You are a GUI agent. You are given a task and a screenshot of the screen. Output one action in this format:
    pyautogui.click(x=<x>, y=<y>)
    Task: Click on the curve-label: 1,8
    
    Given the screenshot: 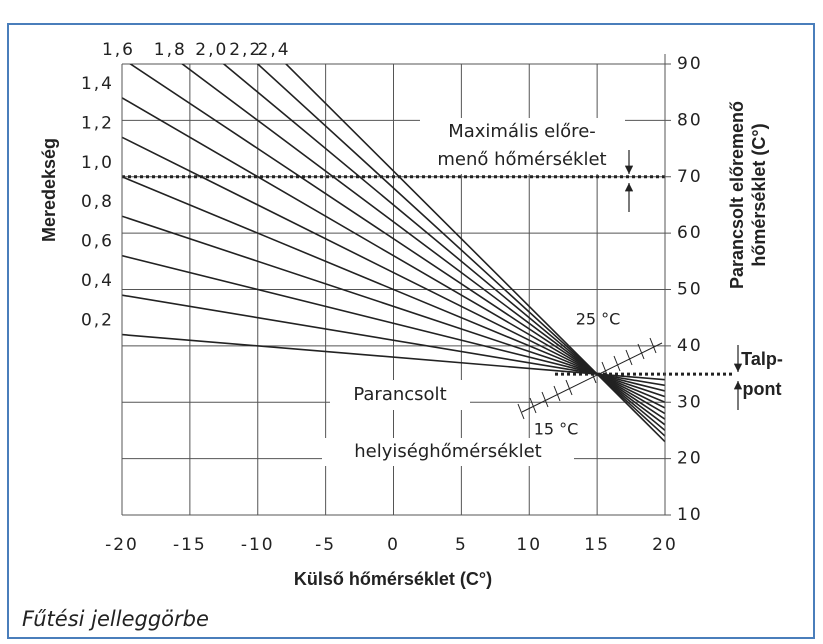 What is the action you would take?
    pyautogui.click(x=170, y=50)
    